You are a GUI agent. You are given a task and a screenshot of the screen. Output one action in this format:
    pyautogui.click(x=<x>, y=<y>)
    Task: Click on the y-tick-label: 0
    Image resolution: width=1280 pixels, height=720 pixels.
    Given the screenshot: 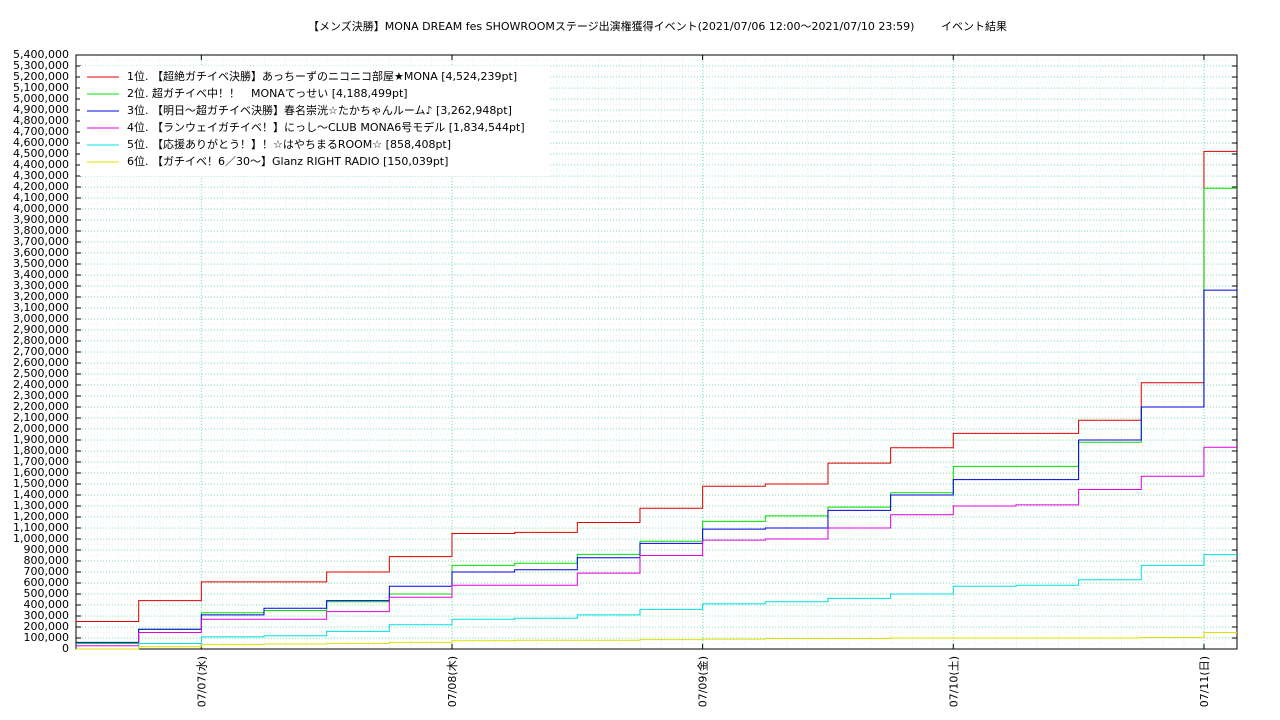 What is the action you would take?
    pyautogui.click(x=65, y=648)
    